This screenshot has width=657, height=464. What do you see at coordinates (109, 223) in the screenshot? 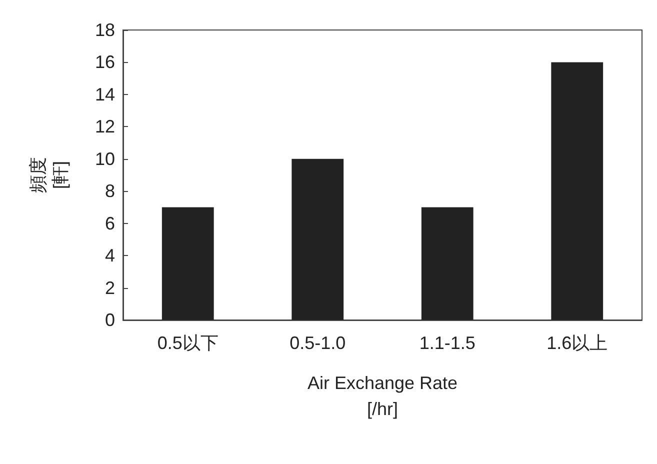
I see `y-tick-label: 6` at bounding box center [109, 223].